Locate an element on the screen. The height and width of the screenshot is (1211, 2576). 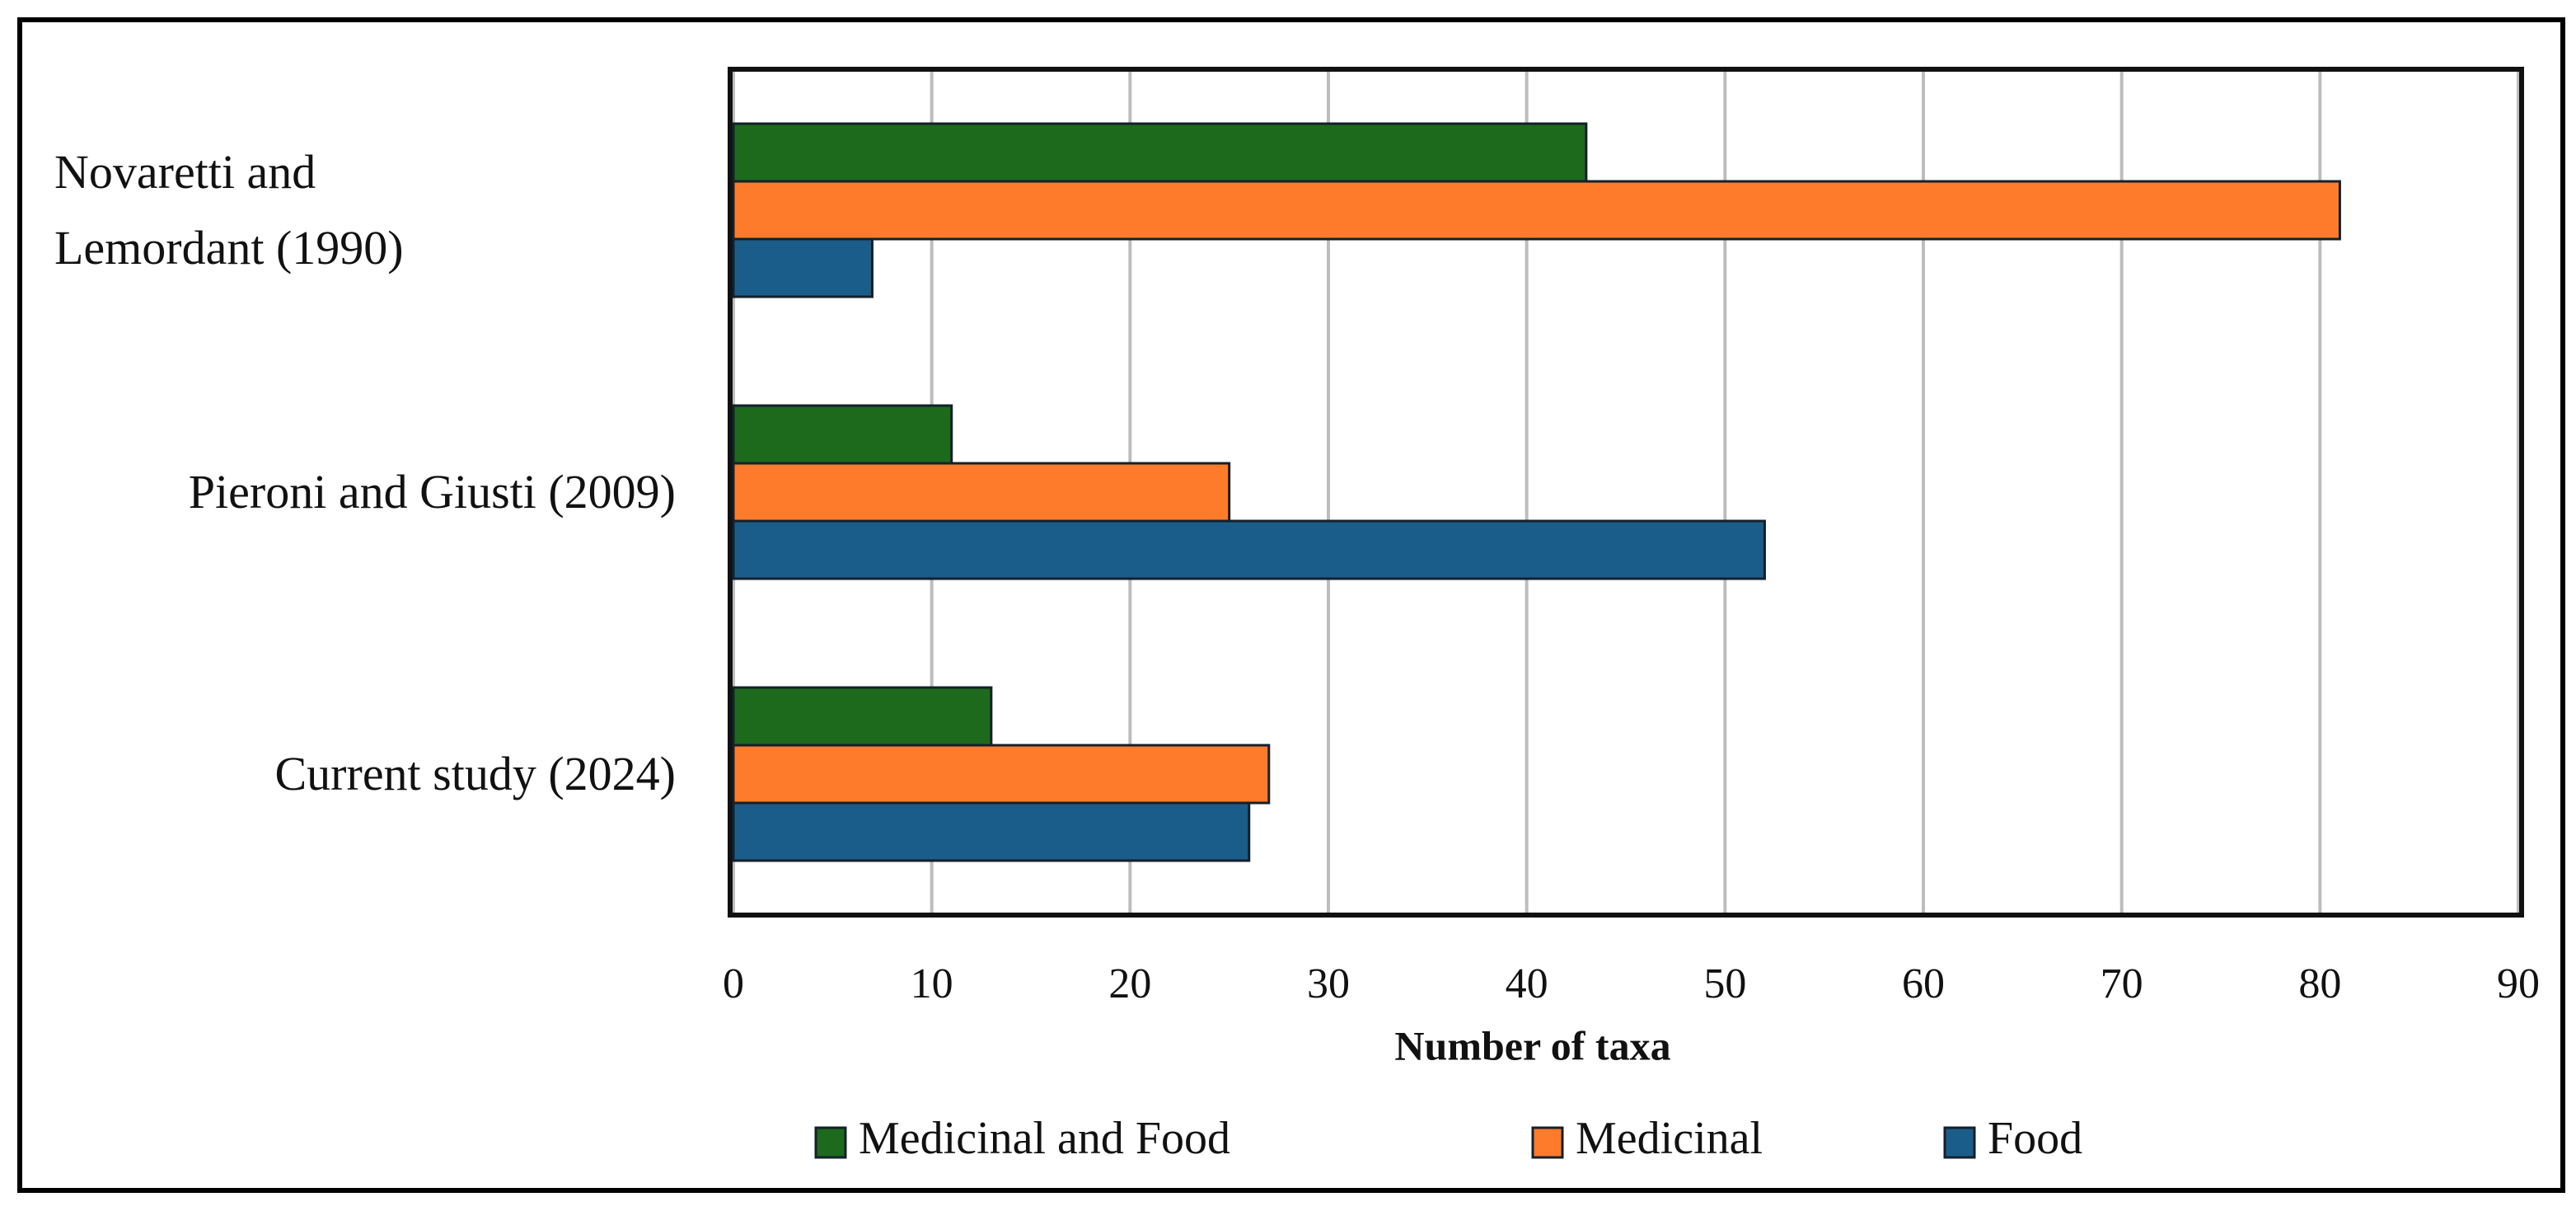
x-tick-label: 70 is located at coordinates (2122, 983).